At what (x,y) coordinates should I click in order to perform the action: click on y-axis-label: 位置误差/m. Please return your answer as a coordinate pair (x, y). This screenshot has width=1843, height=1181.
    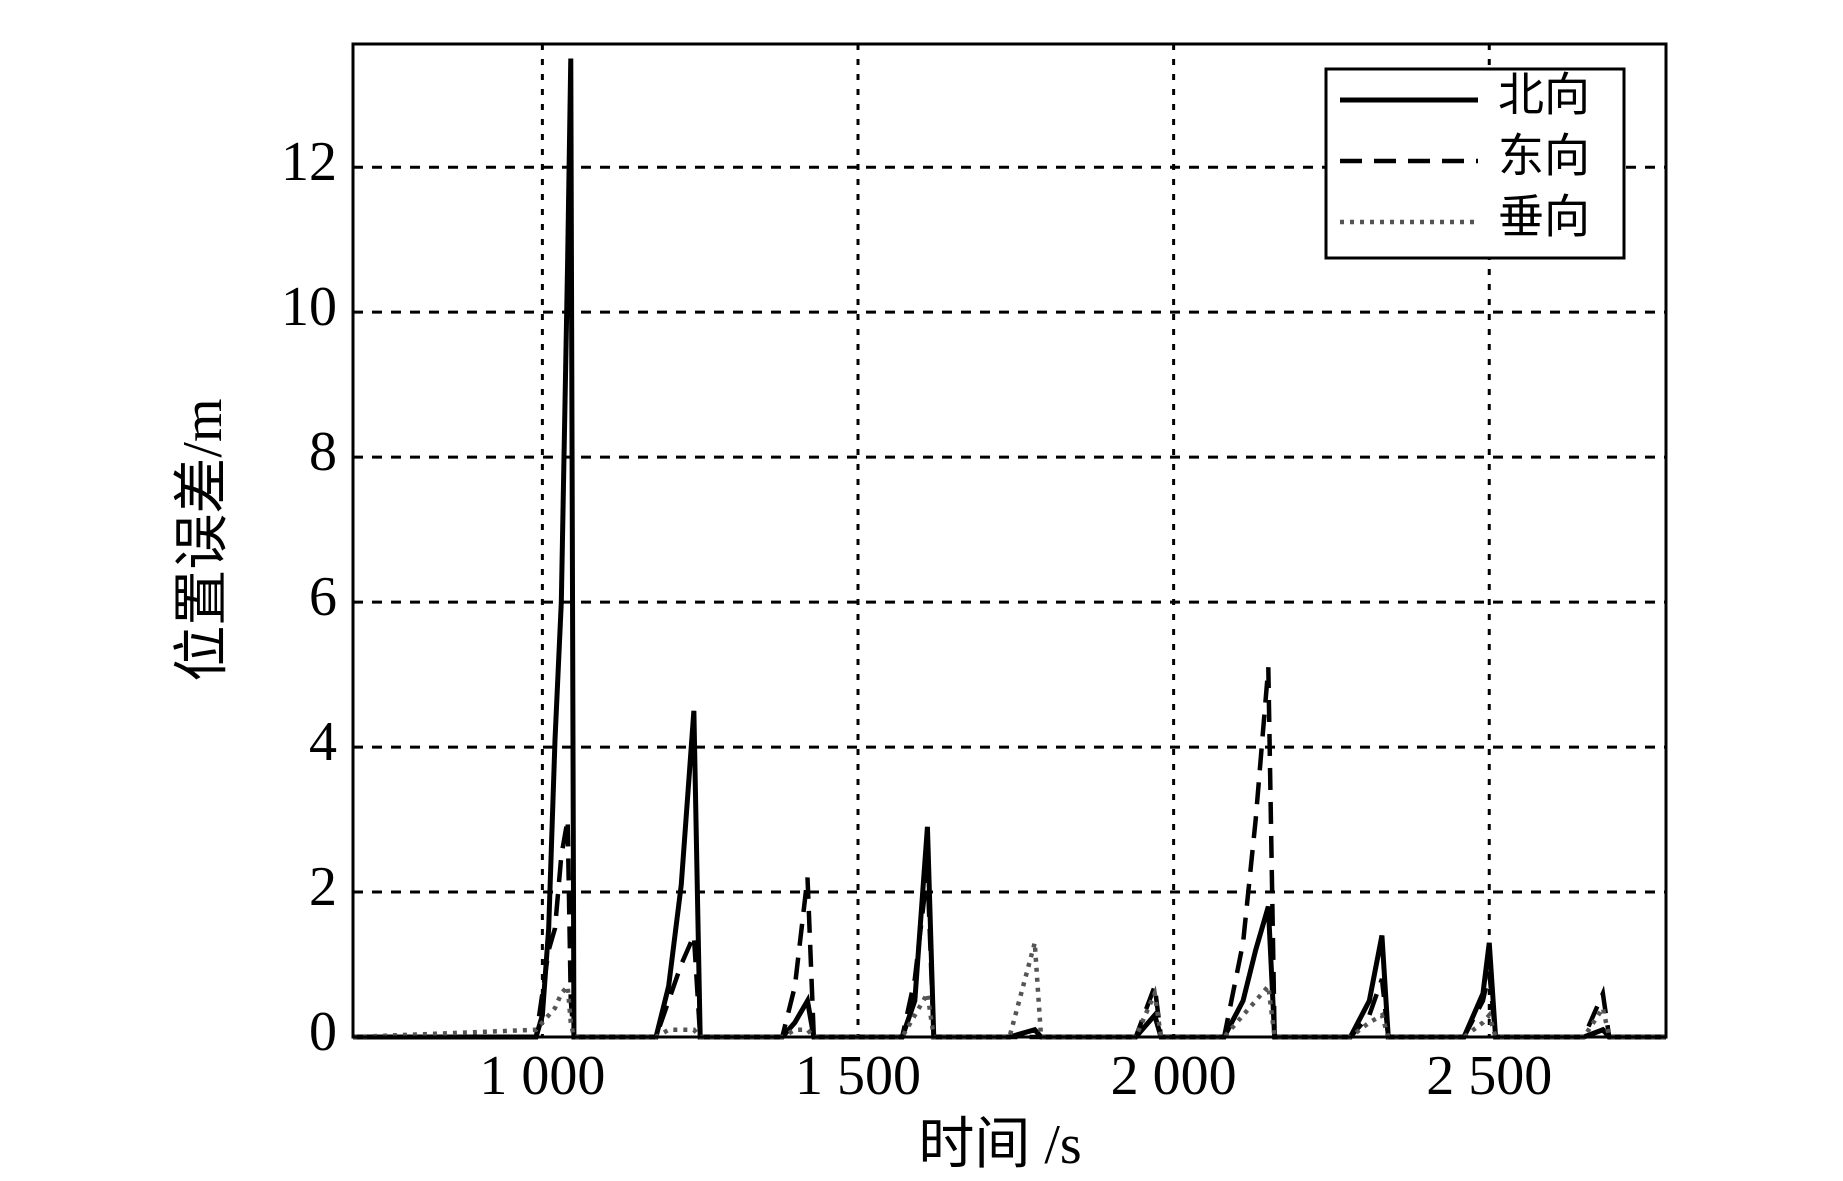
    Looking at the image, I should click on (203, 539).